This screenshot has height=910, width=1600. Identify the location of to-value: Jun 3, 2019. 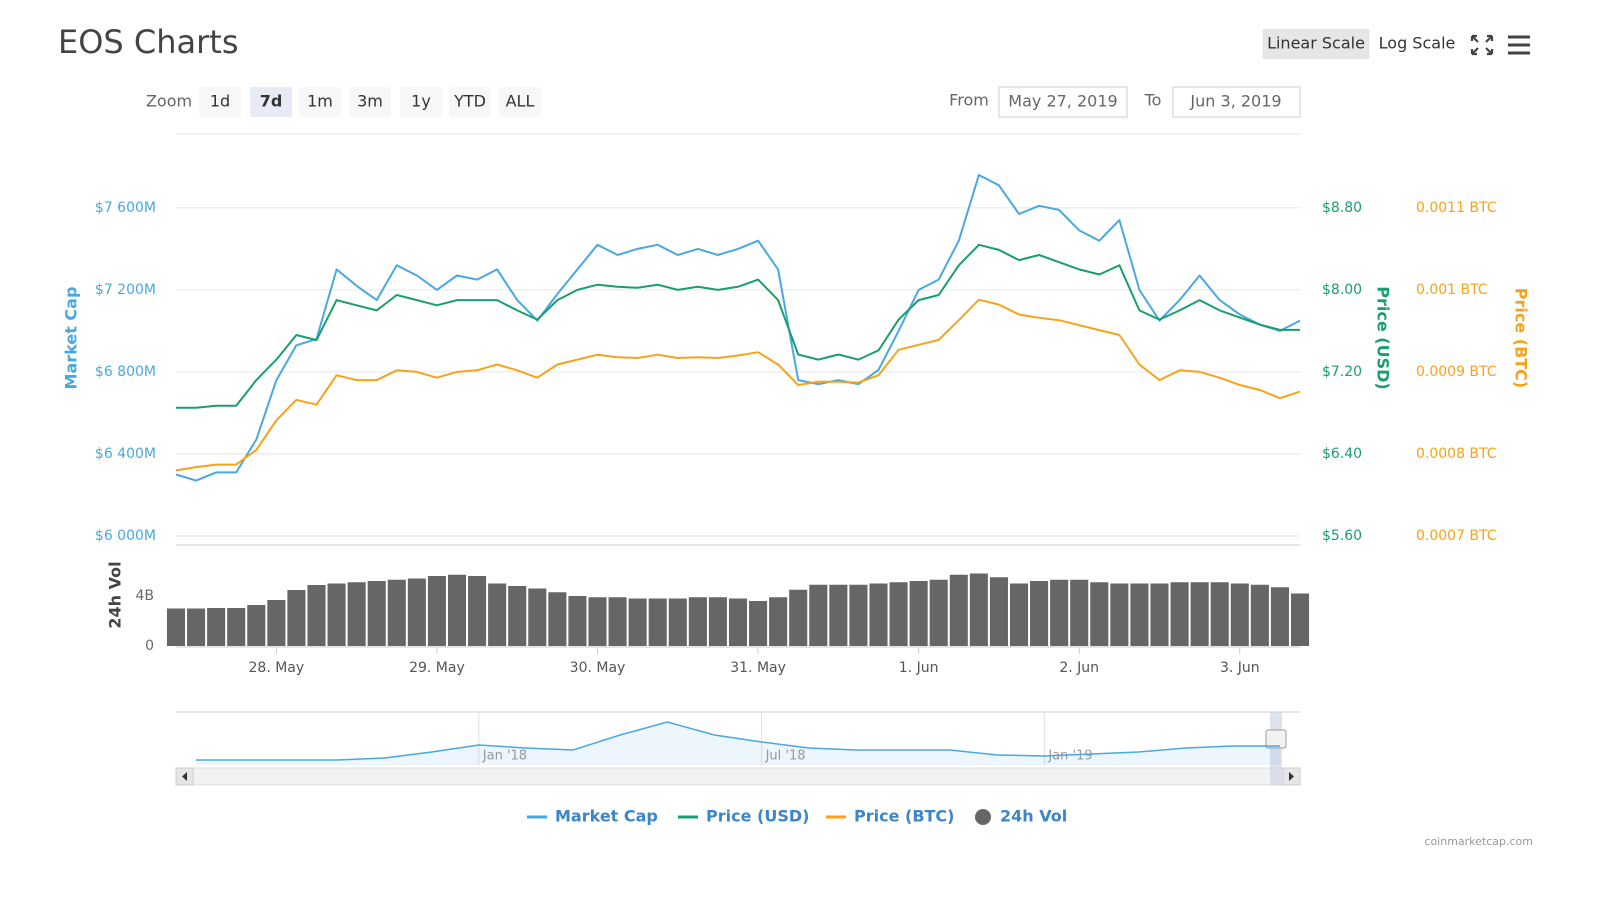
(1235, 101).